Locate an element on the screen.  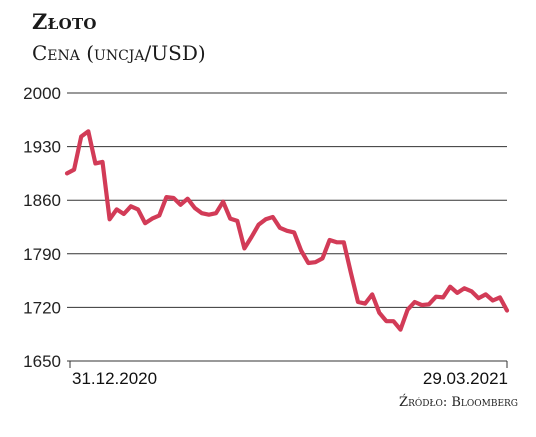
y-tick-label-1790: 1790 is located at coordinates (42, 254).